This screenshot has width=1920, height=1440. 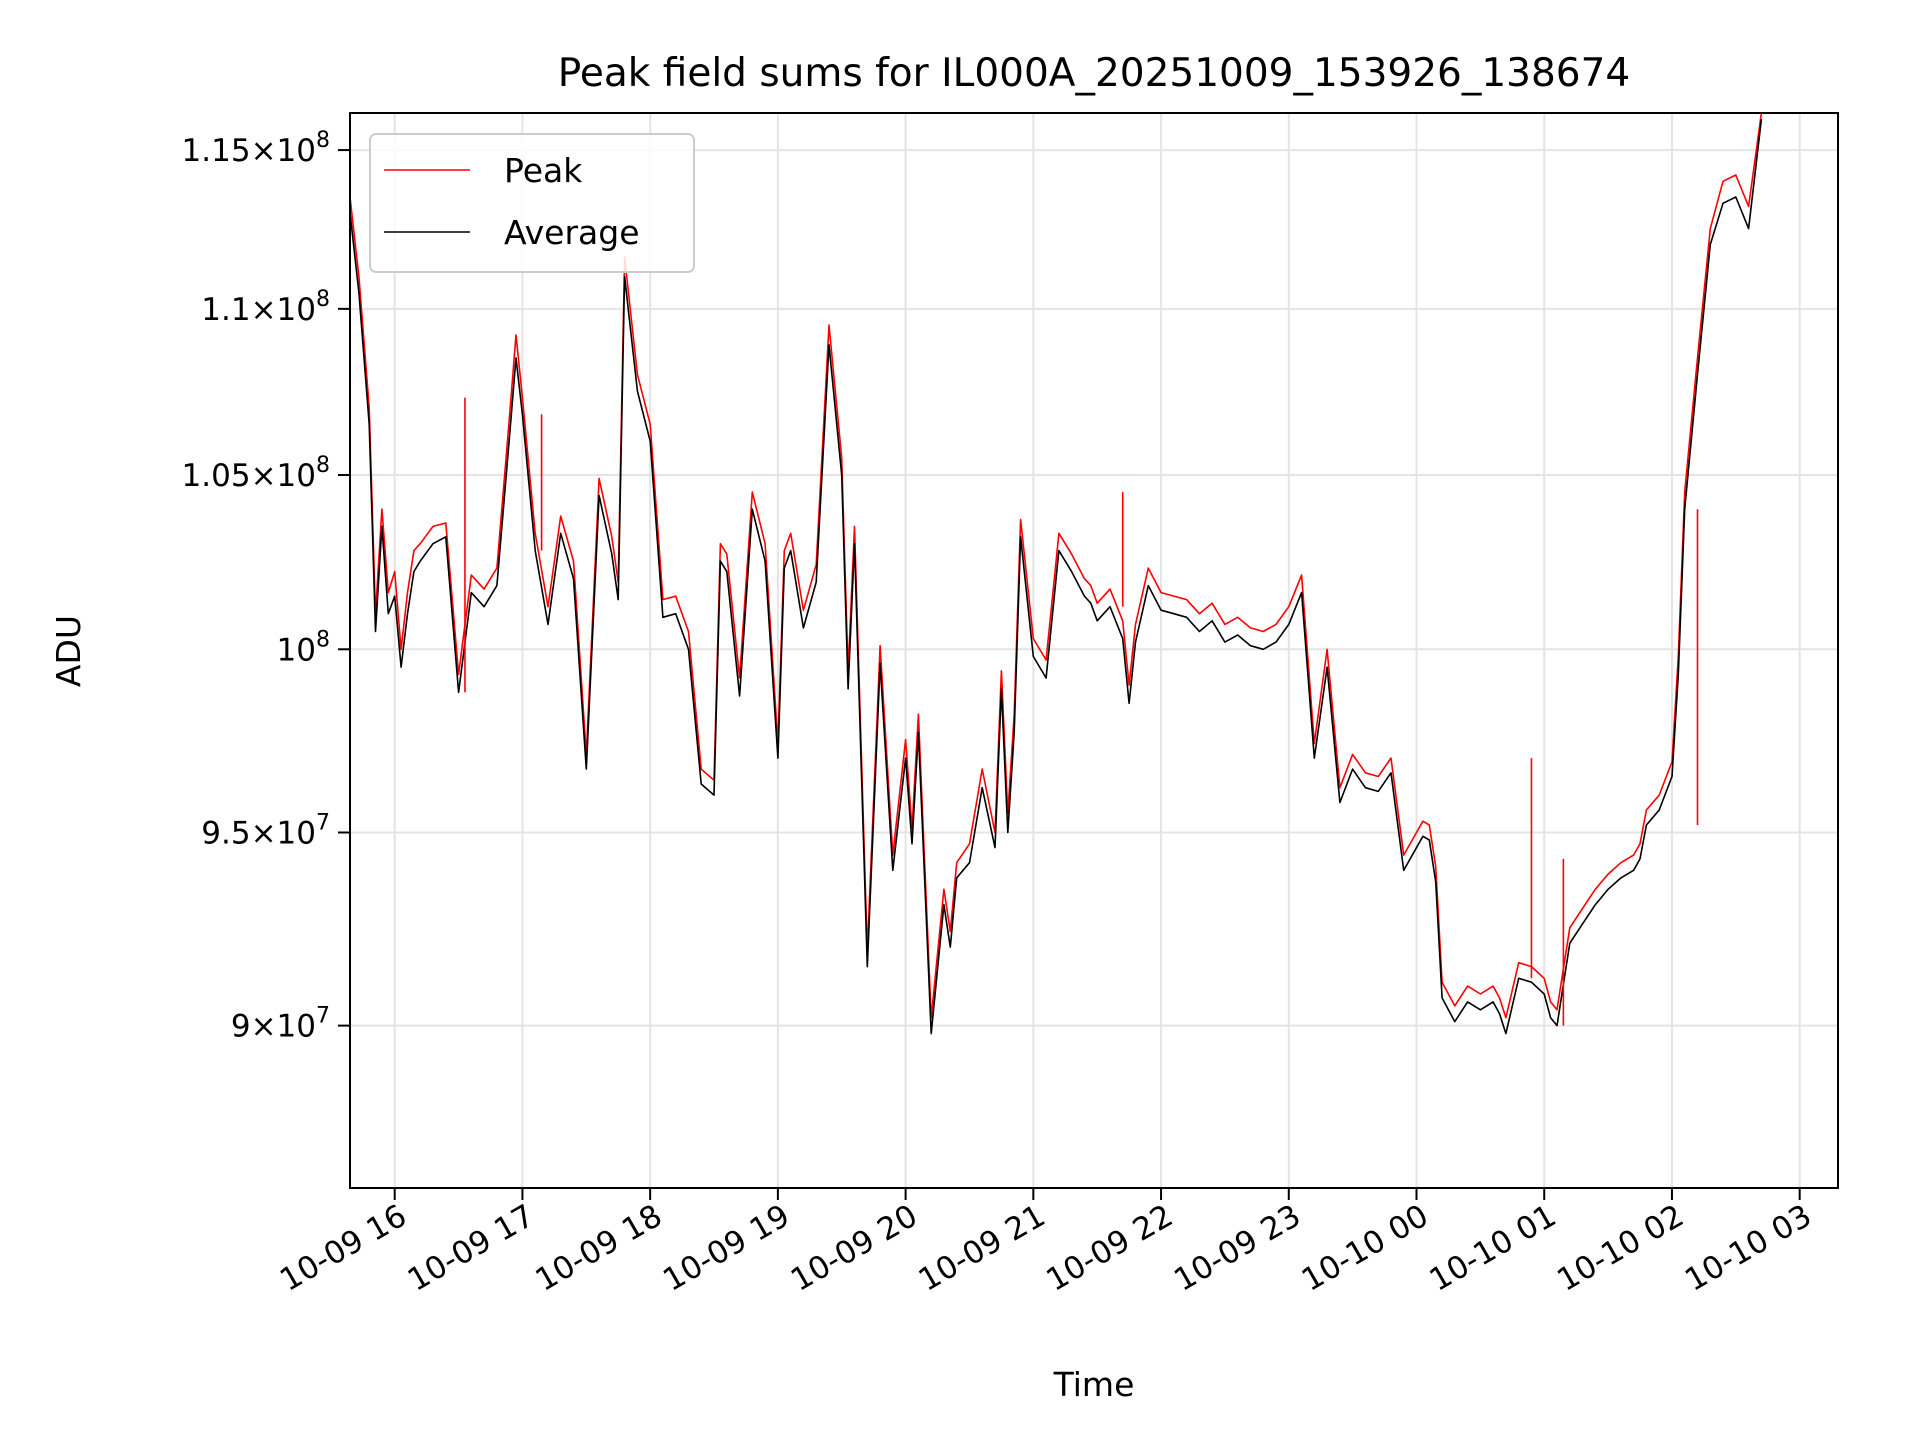 What do you see at coordinates (543, 170) in the screenshot?
I see `legend-label-peak: Peak` at bounding box center [543, 170].